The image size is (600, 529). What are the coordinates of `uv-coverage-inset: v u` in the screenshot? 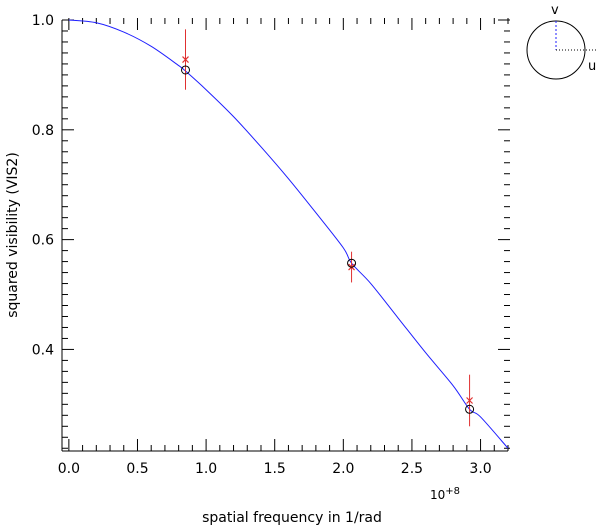 It's located at (562, 41).